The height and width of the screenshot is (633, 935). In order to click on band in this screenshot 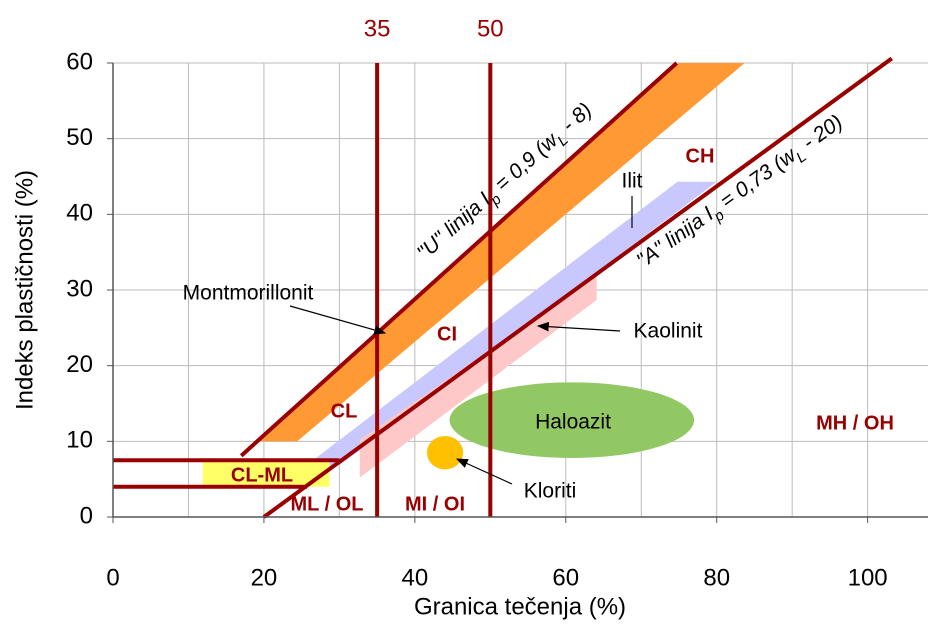, I will do `click(266, 473)`.